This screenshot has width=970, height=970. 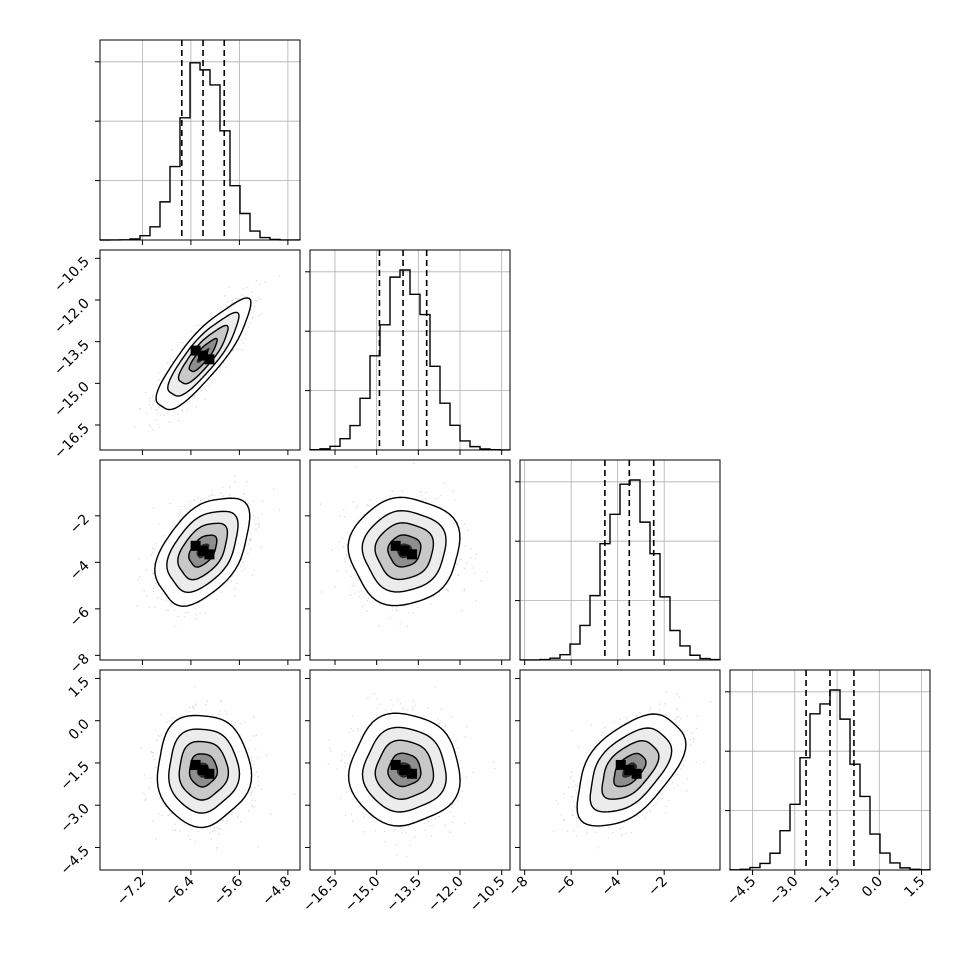 I want to click on y-tick-label: −4, so click(x=80, y=571).